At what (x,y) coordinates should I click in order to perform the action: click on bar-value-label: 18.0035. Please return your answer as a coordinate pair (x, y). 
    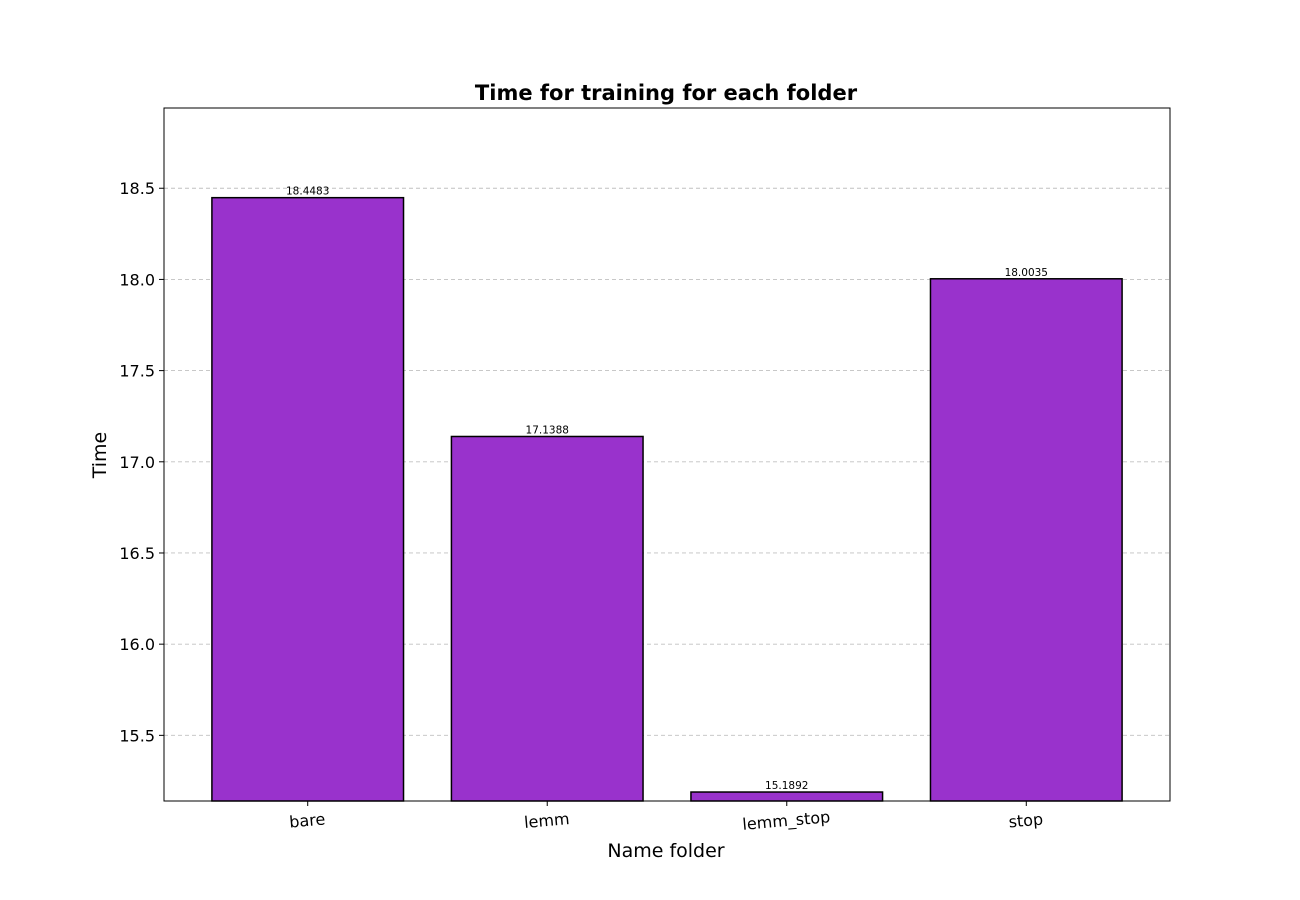
    Looking at the image, I should click on (1026, 273).